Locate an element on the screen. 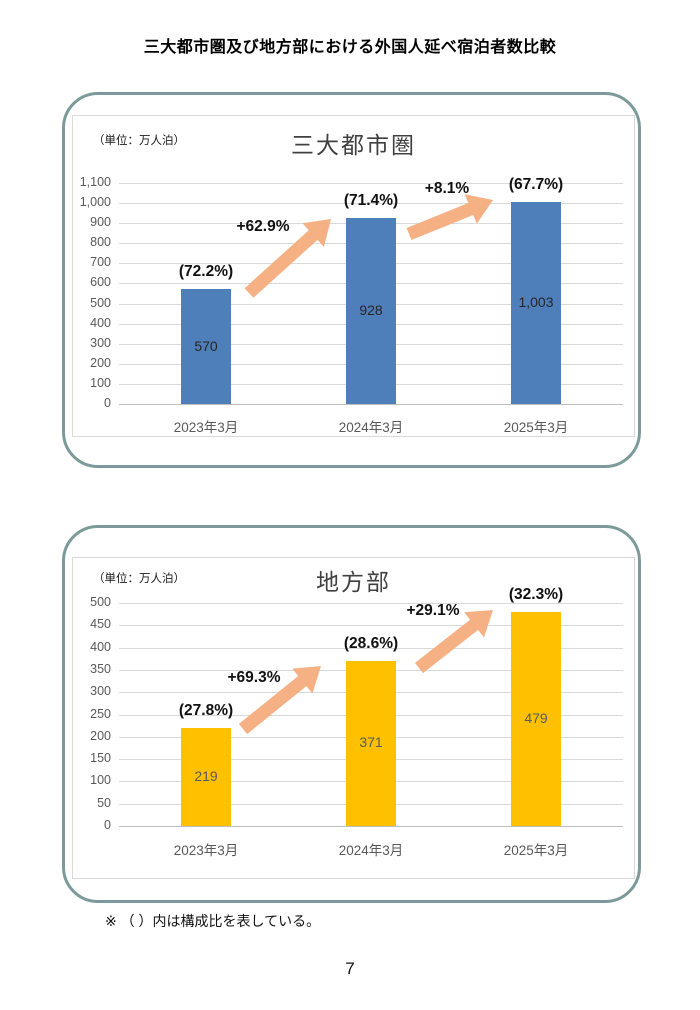 The image size is (700, 1010). y-tick-label: 250 is located at coordinates (100, 713).